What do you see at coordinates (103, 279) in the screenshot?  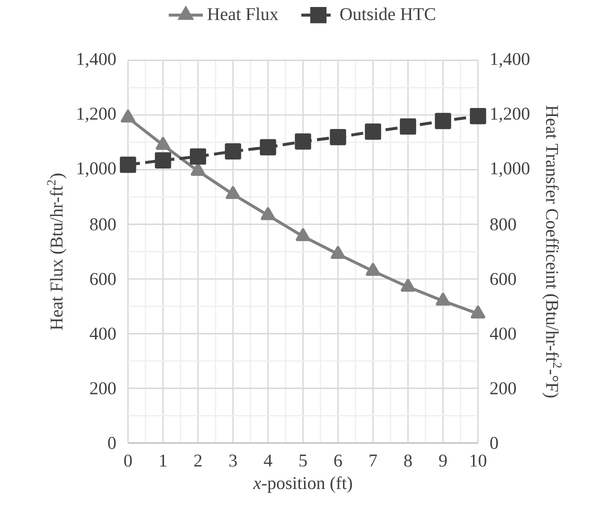 I see `y-tick-label: 600` at bounding box center [103, 279].